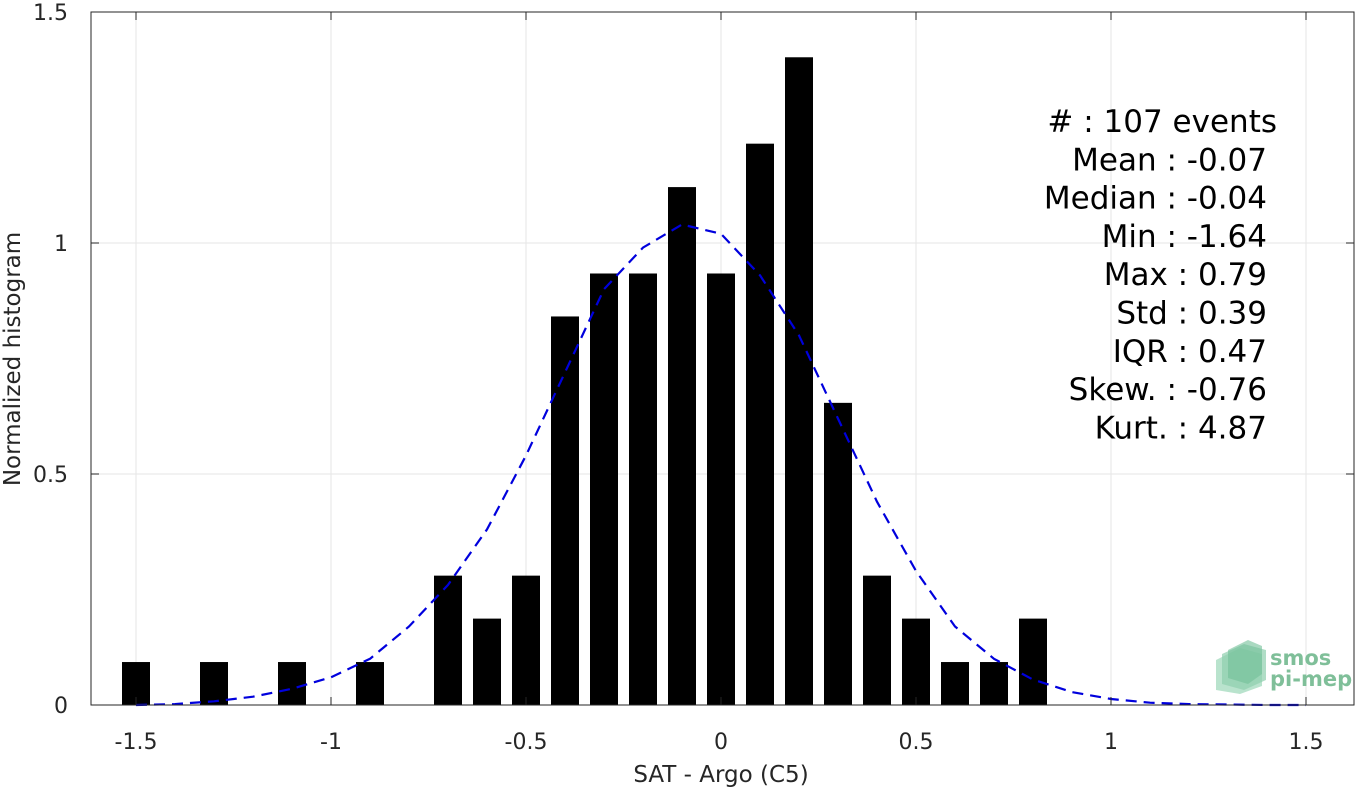 The image size is (1367, 787). Describe the element at coordinates (1184, 237) in the screenshot. I see `stats-line-3: Min : -1.64` at that location.